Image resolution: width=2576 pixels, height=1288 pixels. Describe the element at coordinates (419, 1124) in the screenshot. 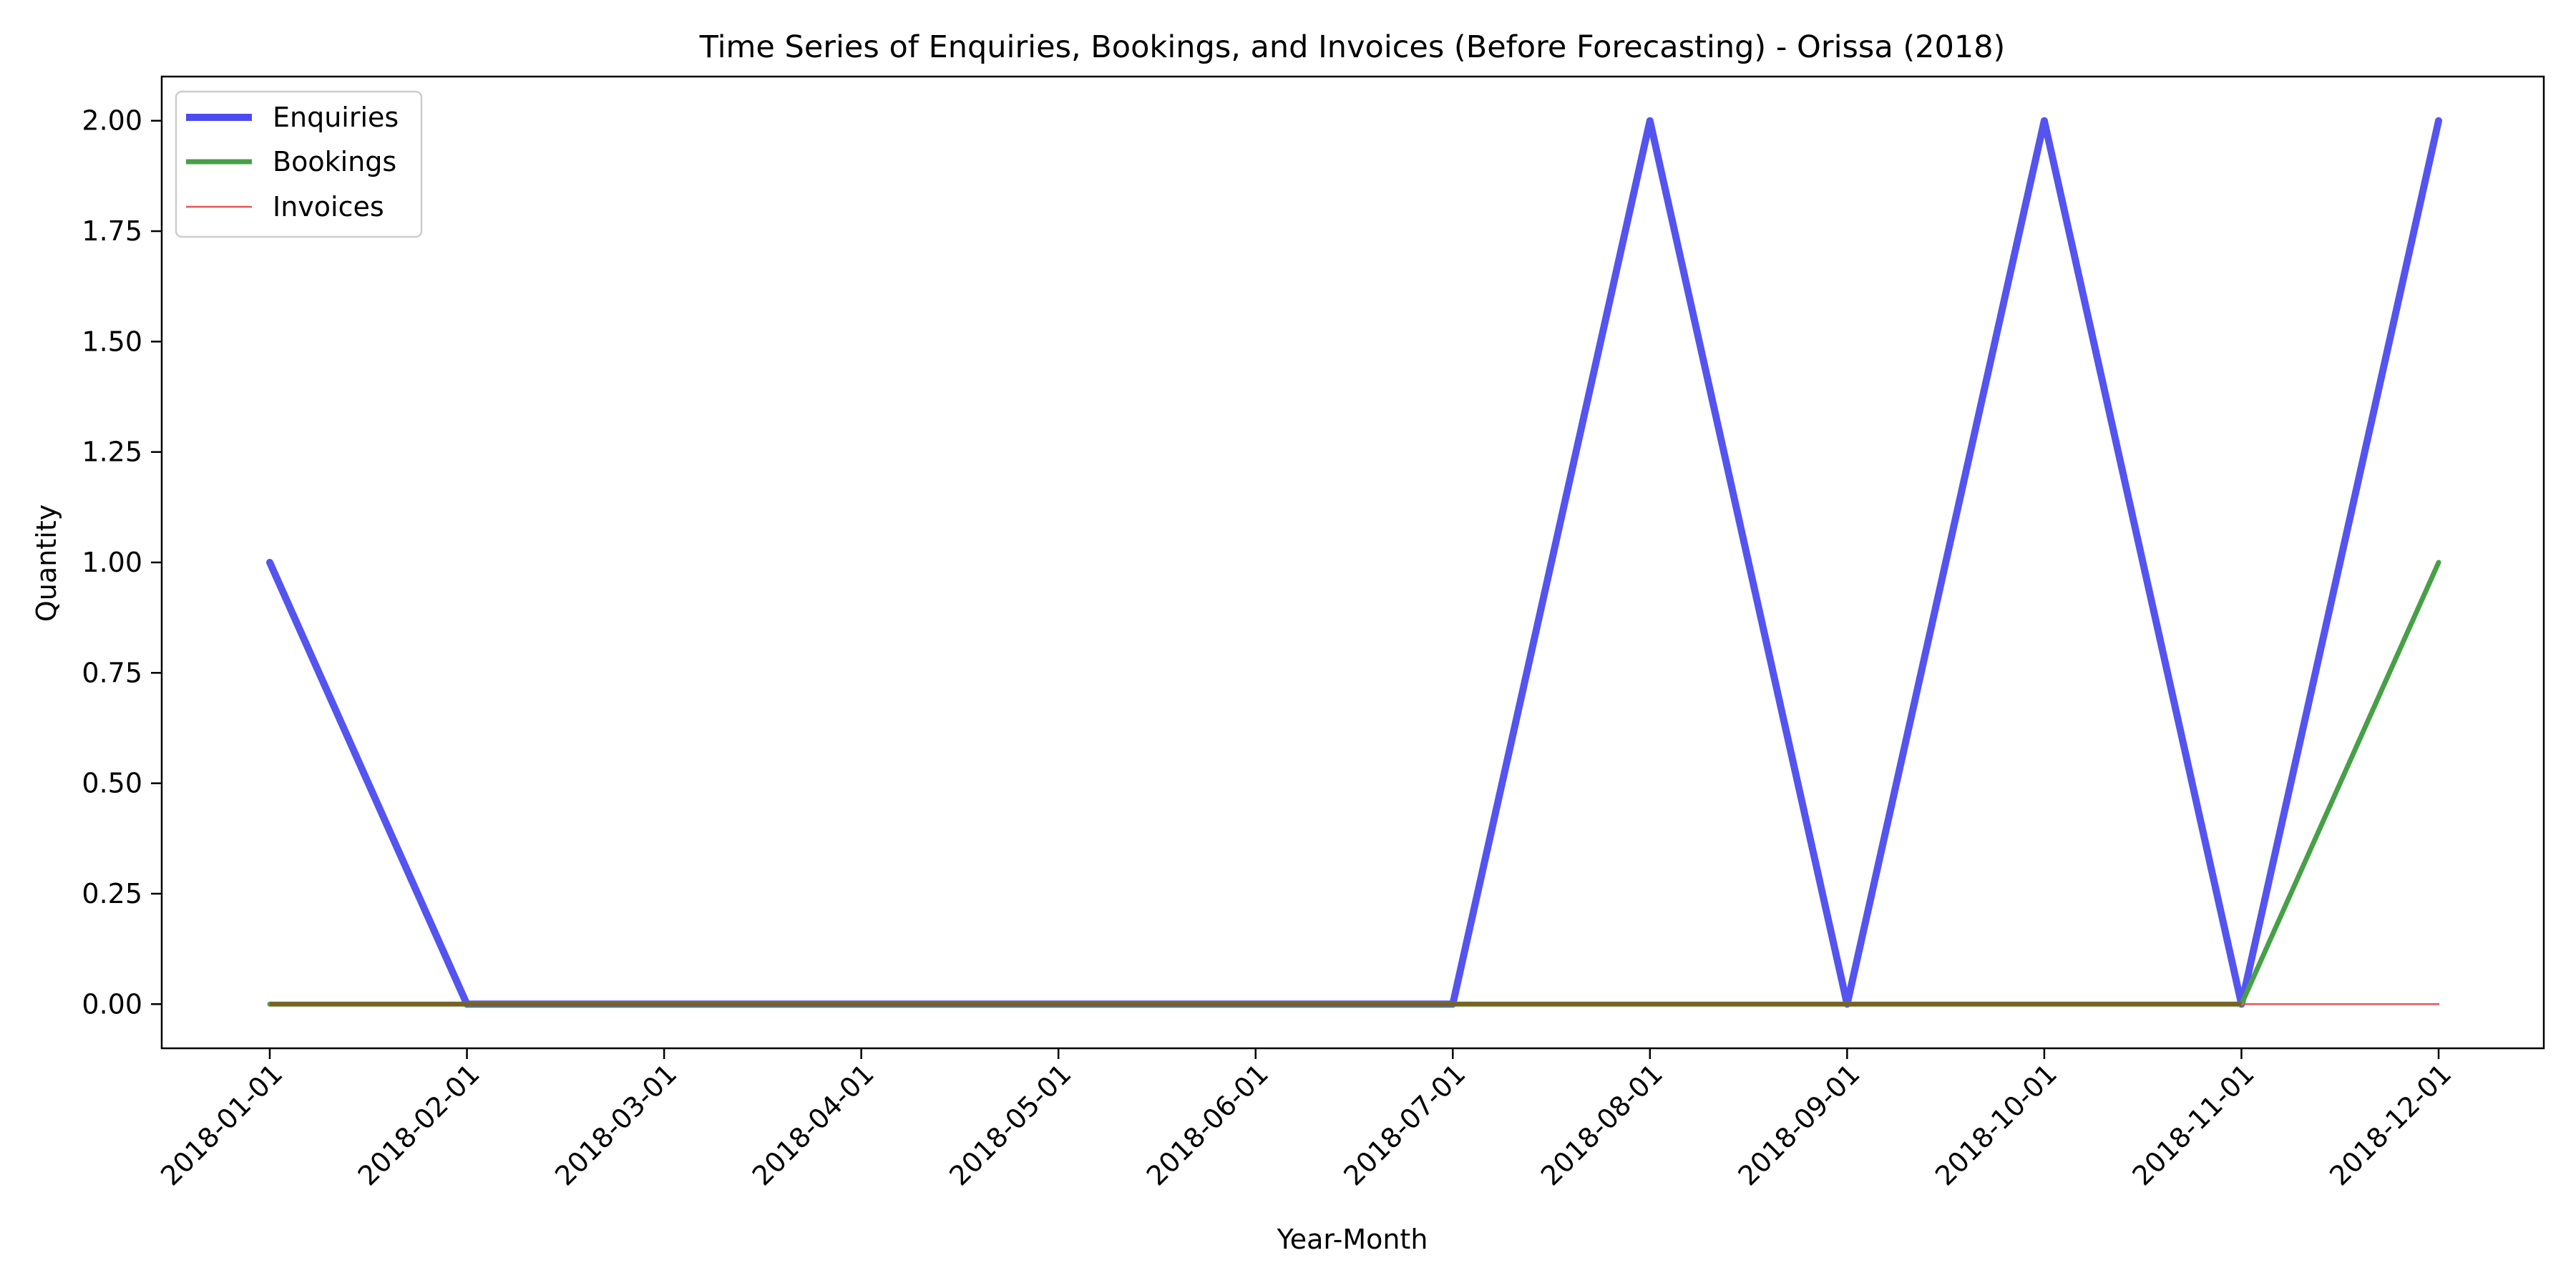

I see `x-tick-label: 2018-02-01` at that location.